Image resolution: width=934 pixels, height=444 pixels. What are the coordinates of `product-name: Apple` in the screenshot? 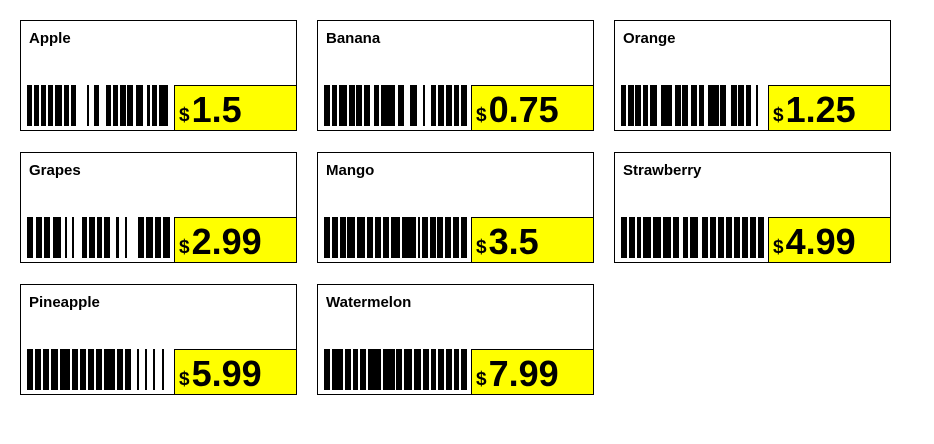 It's located at (50, 38).